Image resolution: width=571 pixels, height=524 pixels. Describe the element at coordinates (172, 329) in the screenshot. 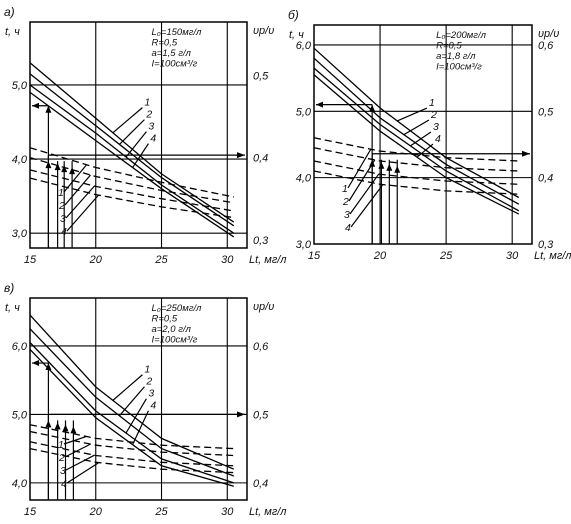

I see `parameter-text: a=2,0 г/л` at that location.